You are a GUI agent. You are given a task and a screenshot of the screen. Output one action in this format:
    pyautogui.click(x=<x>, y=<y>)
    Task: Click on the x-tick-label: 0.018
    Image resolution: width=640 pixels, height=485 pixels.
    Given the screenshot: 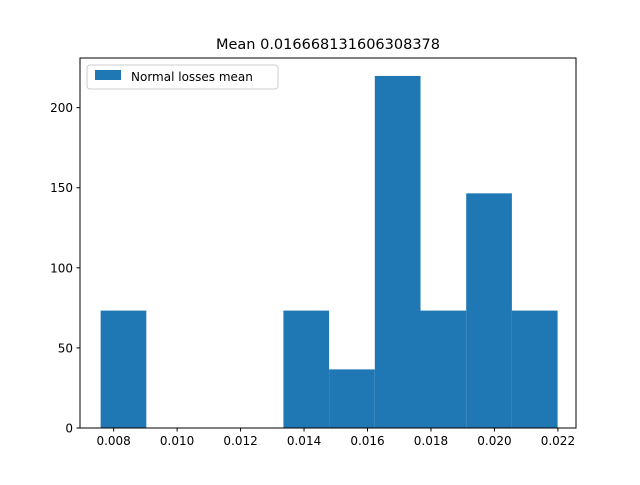 What is the action you would take?
    pyautogui.click(x=431, y=441)
    